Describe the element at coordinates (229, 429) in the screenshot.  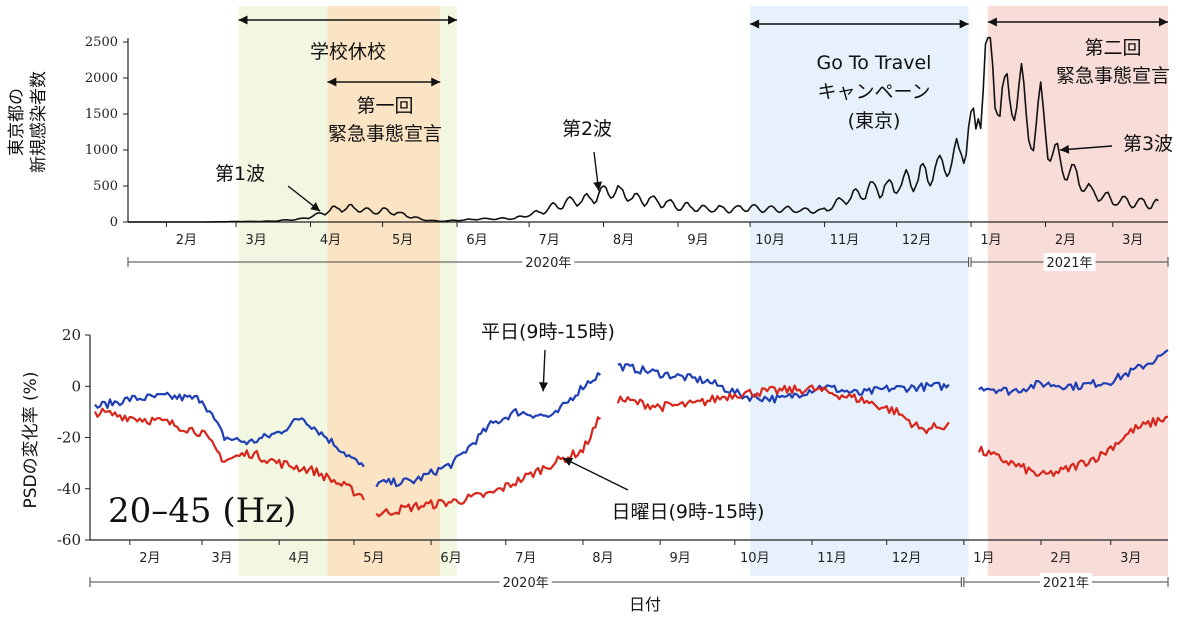
I see `weekday-series-line-seg0` at that location.